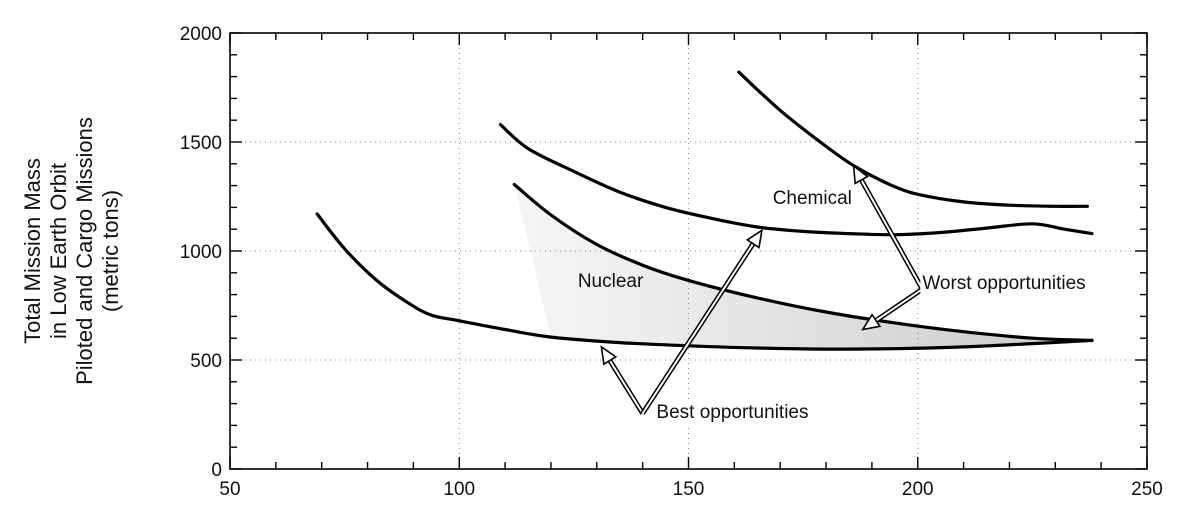  Describe the element at coordinates (58, 251) in the screenshot. I see `y-axis-label-line: in Low Earth Orbit` at that location.